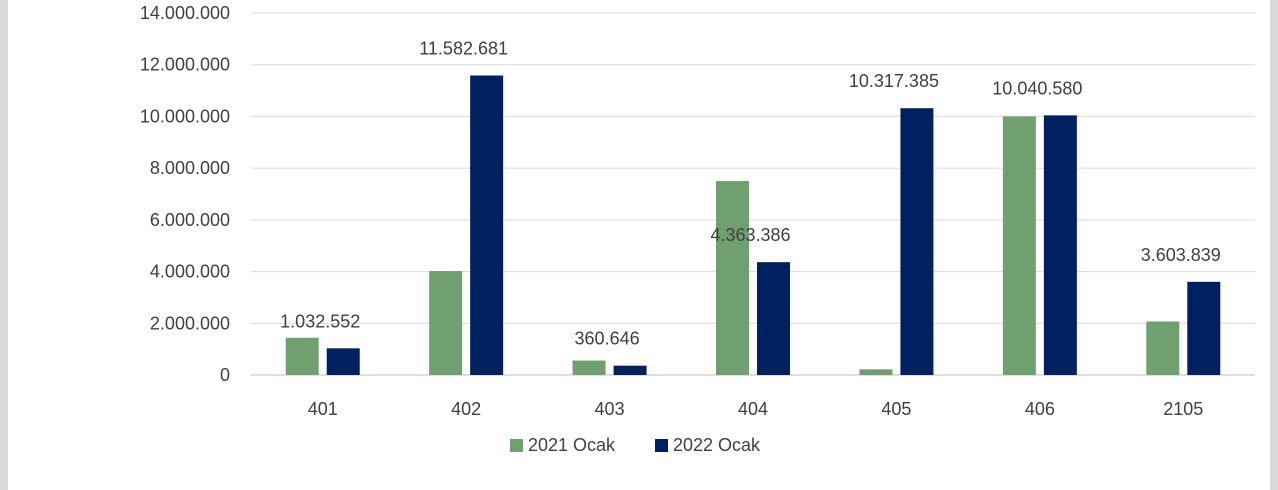 This screenshot has height=490, width=1278. What do you see at coordinates (894, 81) in the screenshot?
I see `data-label: 10.317.385` at bounding box center [894, 81].